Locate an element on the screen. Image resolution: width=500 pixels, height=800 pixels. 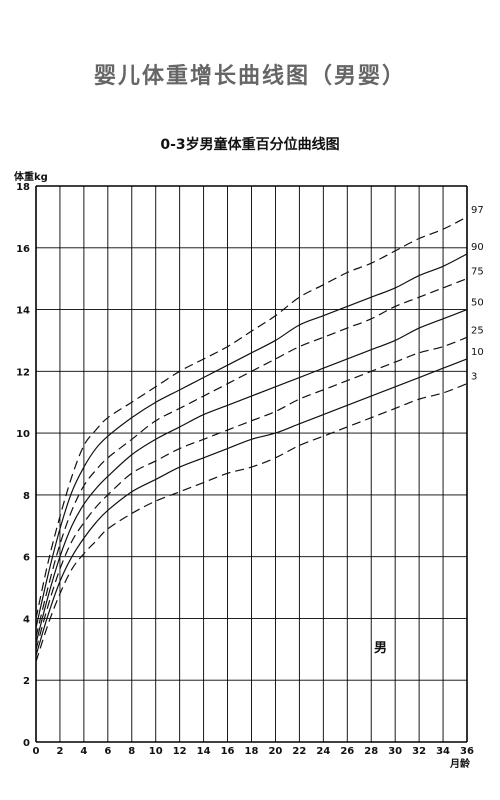
x-tick-label: 10 is located at coordinates (156, 751).